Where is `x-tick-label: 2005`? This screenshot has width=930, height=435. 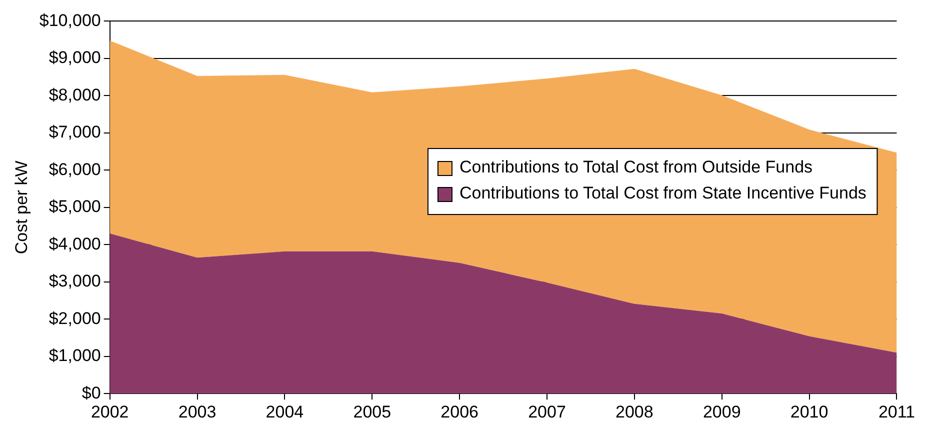
x-tick-label: 2005 is located at coordinates (372, 412).